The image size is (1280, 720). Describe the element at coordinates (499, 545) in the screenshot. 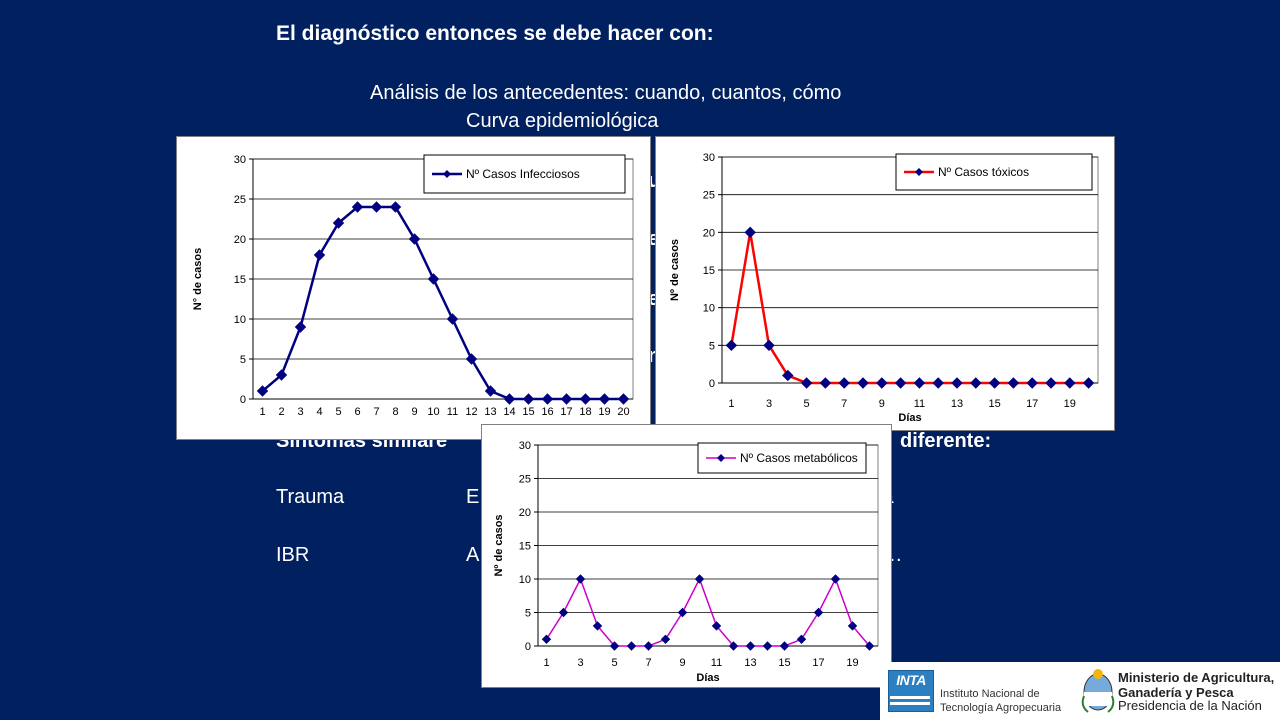

I see `y-axis-label: Nº de casos` at that location.